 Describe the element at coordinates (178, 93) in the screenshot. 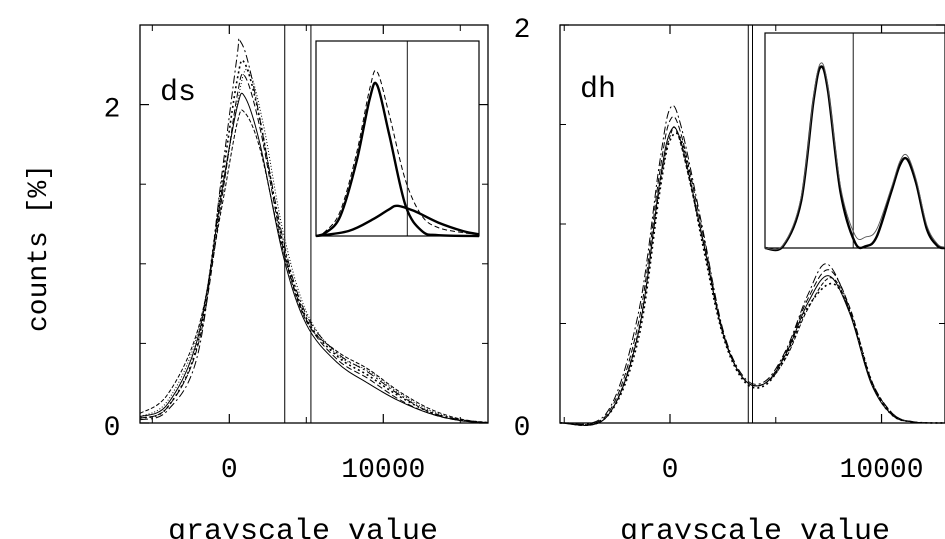

I see `panel-label: ds` at that location.